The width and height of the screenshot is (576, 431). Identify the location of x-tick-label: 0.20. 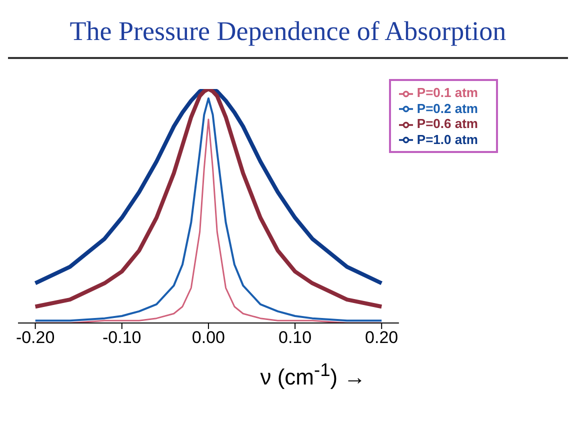
(381, 338).